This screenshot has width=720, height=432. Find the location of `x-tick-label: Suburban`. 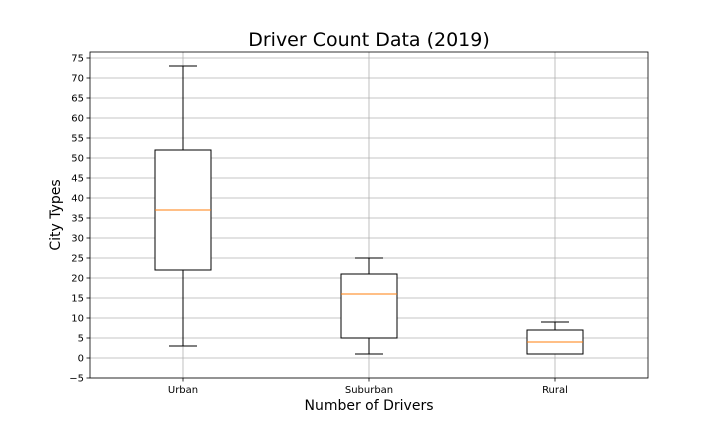

x-tick-label: Suburban is located at coordinates (369, 390).